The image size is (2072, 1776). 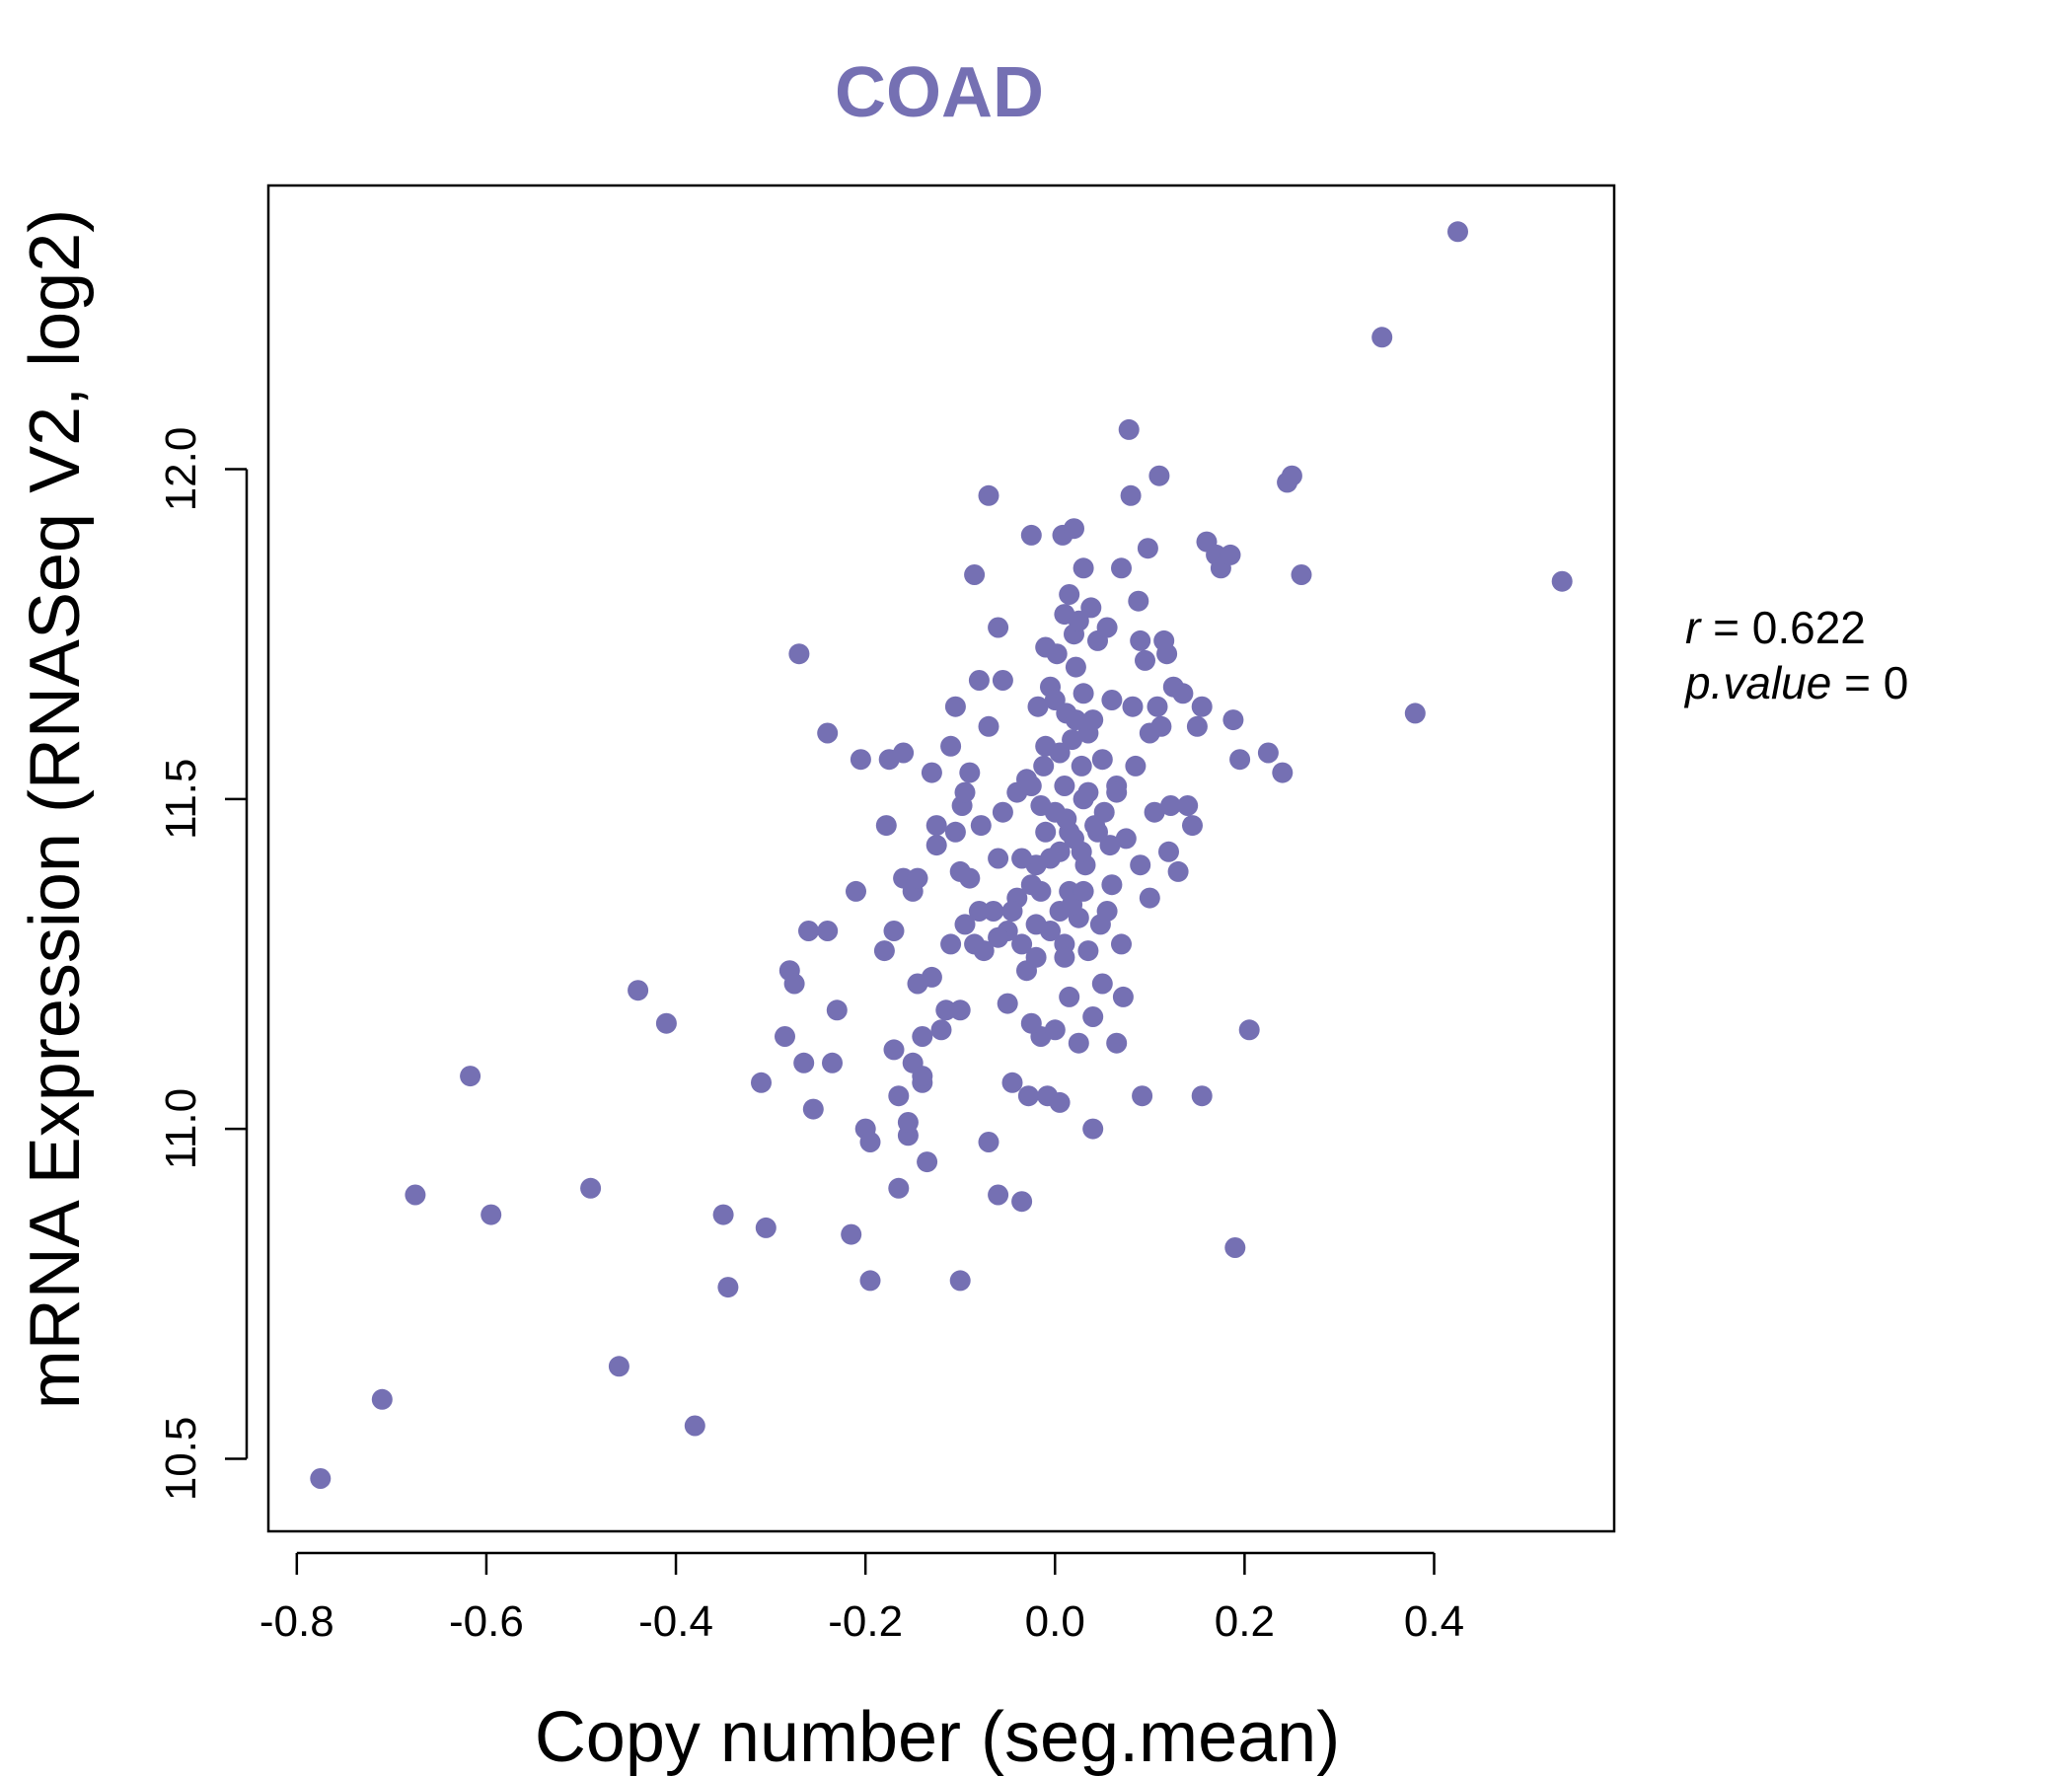 What do you see at coordinates (676, 1622) in the screenshot?
I see `x-tick-label: -0.4` at bounding box center [676, 1622].